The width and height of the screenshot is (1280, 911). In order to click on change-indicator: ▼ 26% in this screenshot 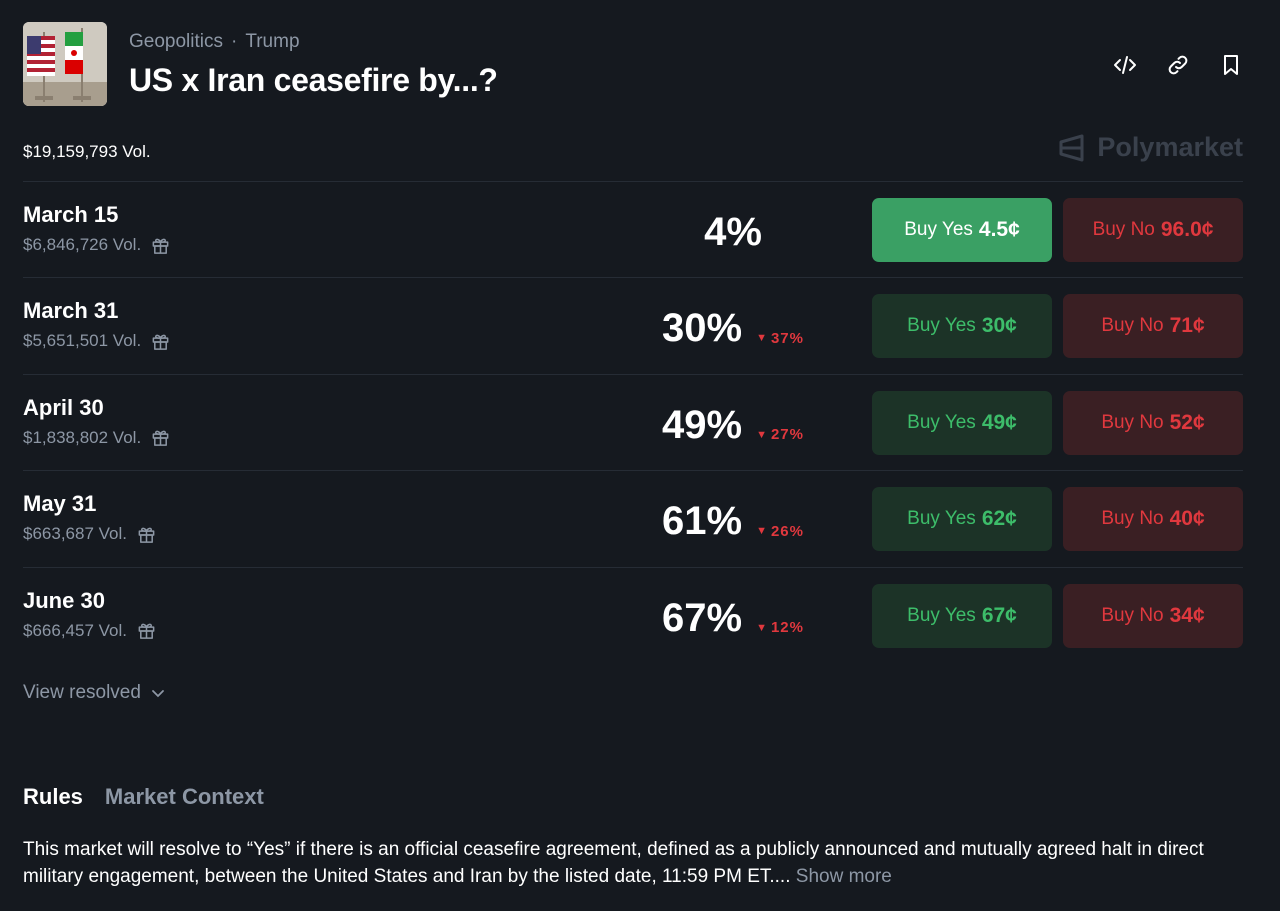, I will do `click(780, 531)`.